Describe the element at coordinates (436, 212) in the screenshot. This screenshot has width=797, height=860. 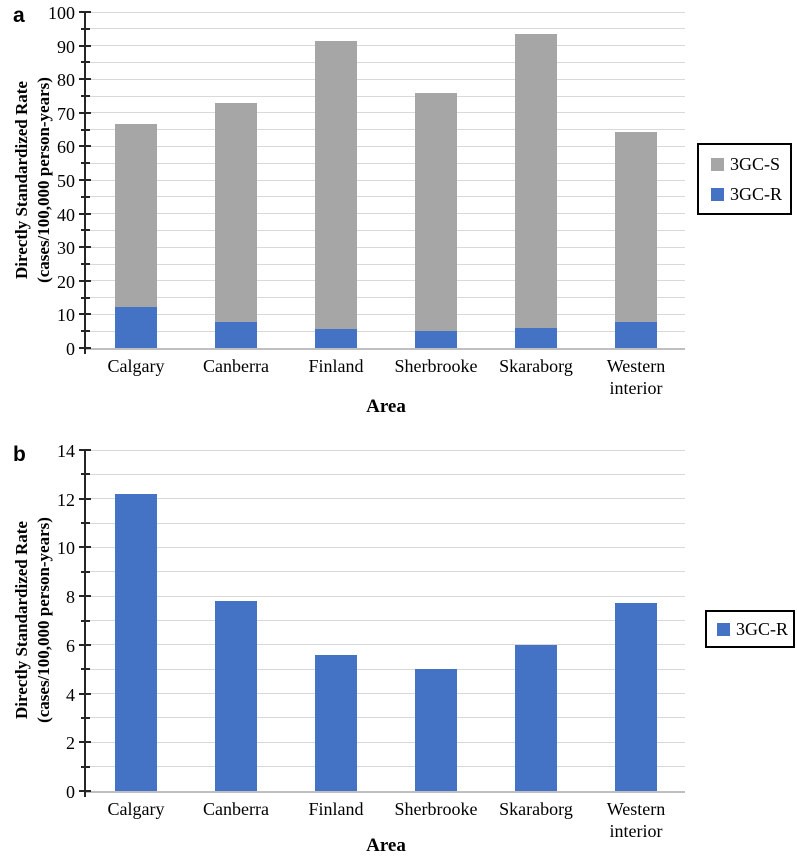
I see `bar-3gc-s-sherbrooke` at that location.